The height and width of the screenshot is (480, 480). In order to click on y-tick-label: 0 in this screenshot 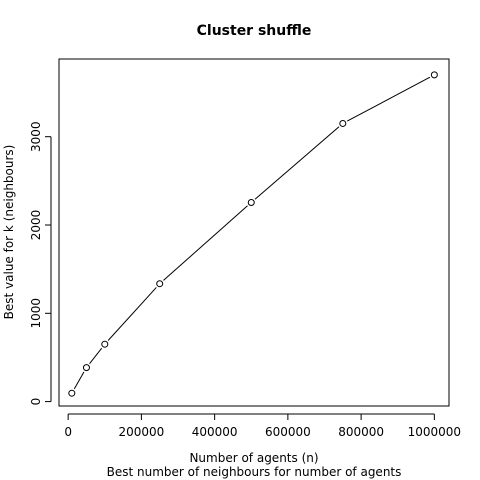, I will do `click(36, 402)`.